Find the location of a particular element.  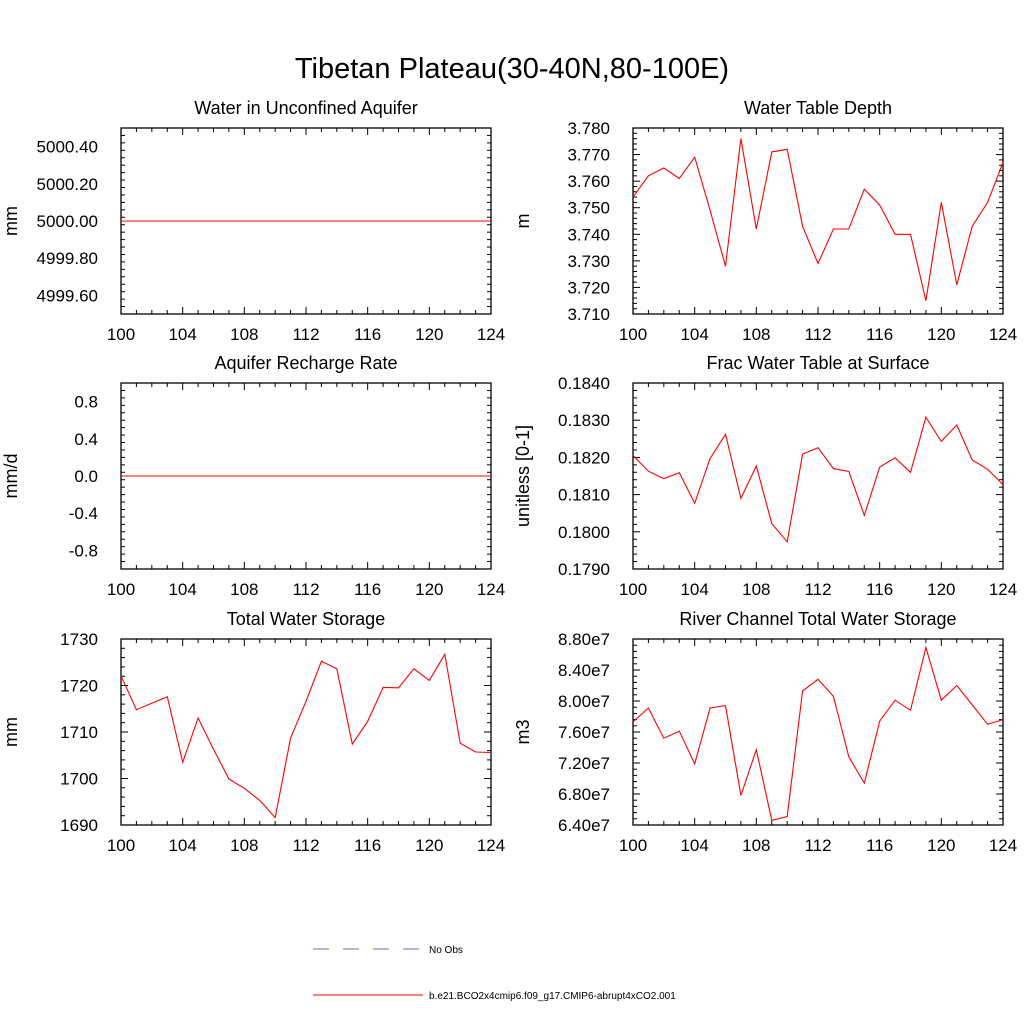

y-tick-label: 8.80e7 is located at coordinates (584, 639).